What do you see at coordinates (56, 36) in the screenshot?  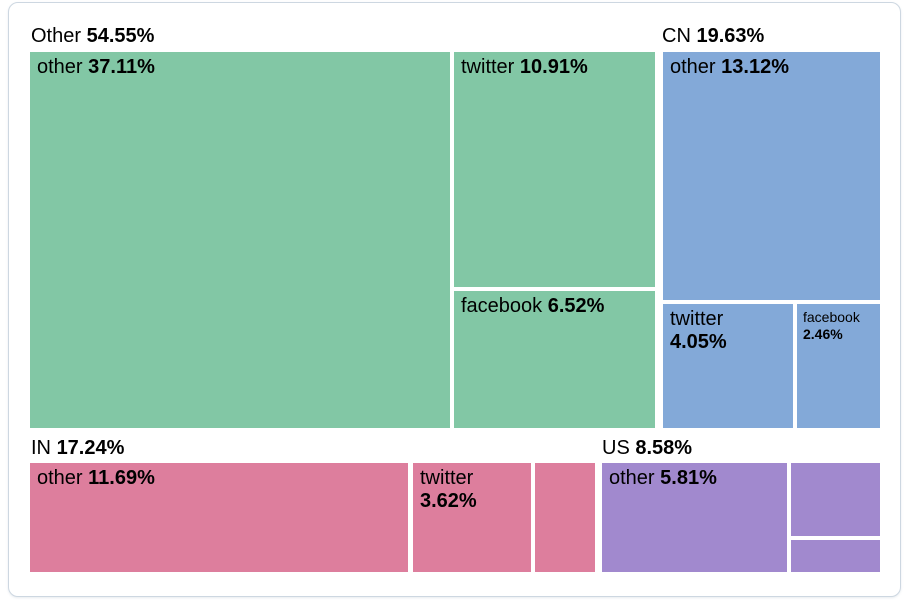 I see `group-name: Other` at bounding box center [56, 36].